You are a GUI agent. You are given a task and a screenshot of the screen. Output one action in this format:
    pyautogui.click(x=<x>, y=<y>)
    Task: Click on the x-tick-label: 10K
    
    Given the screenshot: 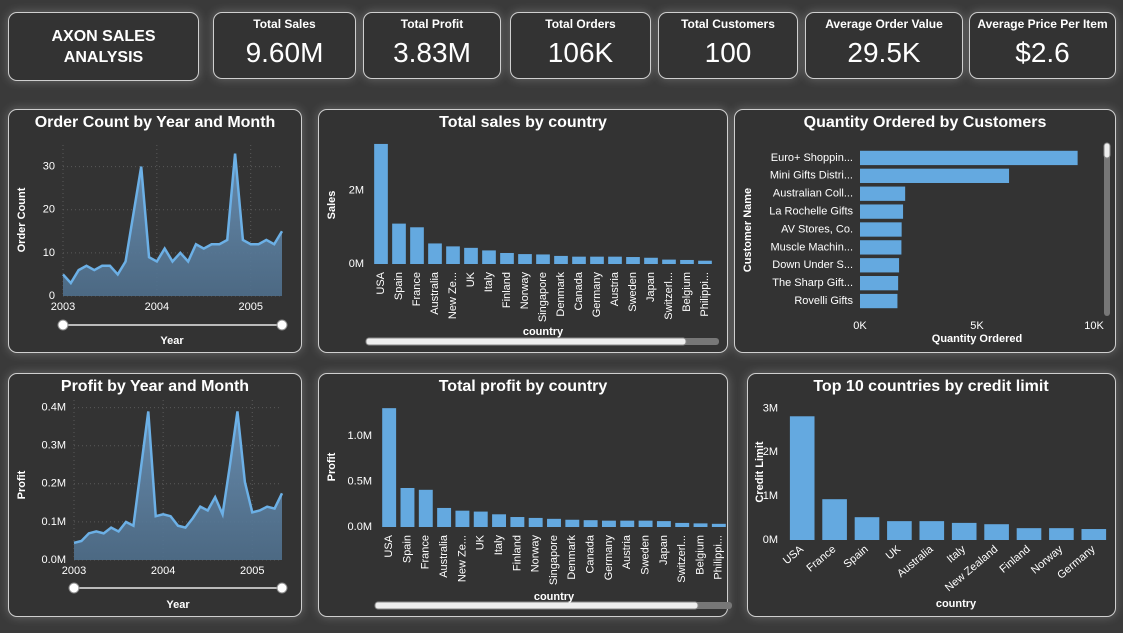 What is the action you would take?
    pyautogui.click(x=1094, y=326)
    